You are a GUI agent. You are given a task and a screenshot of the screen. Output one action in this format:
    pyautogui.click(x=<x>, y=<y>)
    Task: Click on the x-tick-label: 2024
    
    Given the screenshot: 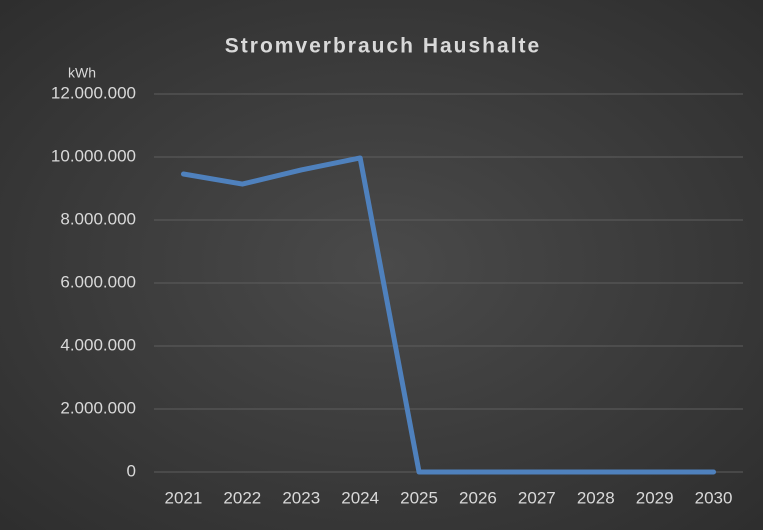 What is the action you would take?
    pyautogui.click(x=360, y=497)
    